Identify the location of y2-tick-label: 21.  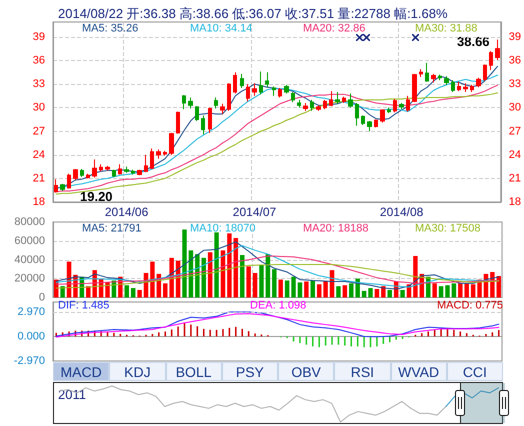
(515, 178).